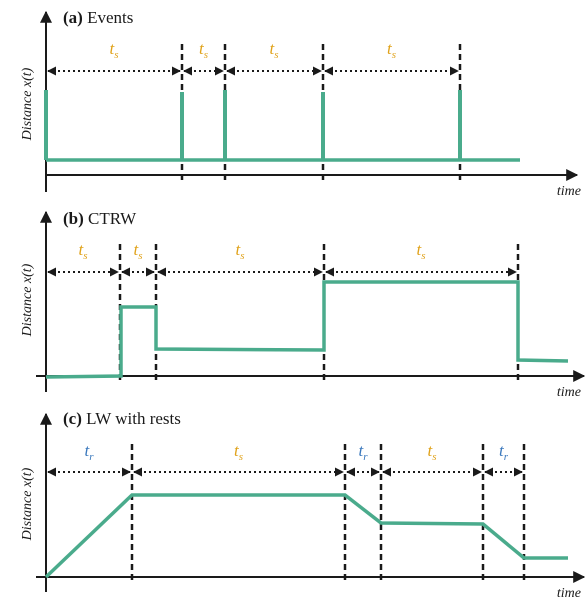  What do you see at coordinates (98, 17) in the screenshot?
I see `panel-title: (a) Events` at bounding box center [98, 17].